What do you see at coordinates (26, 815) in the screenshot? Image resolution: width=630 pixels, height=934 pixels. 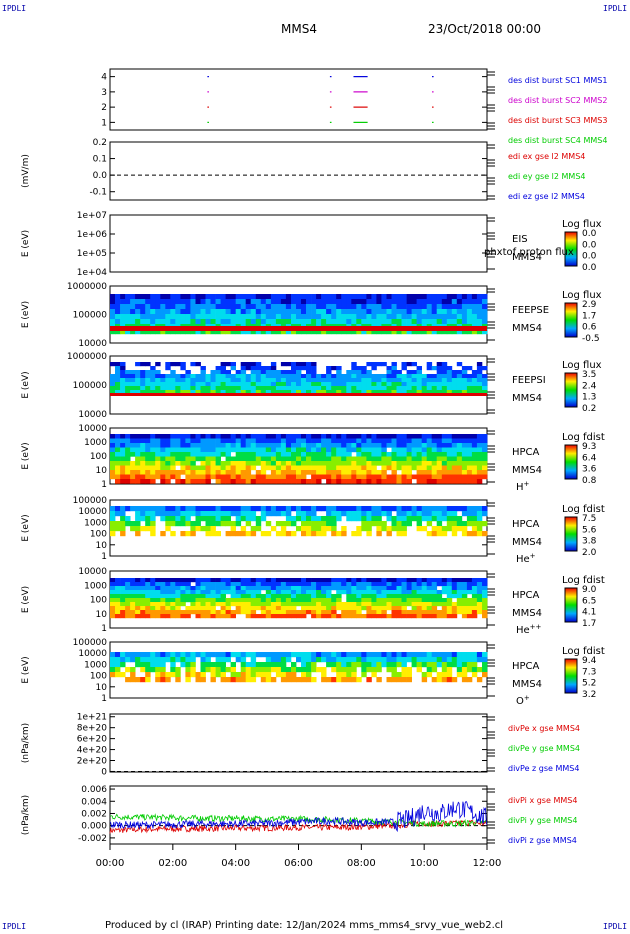 I see `divpi-panel-ylabel: (nPa/km)` at bounding box center [26, 815].